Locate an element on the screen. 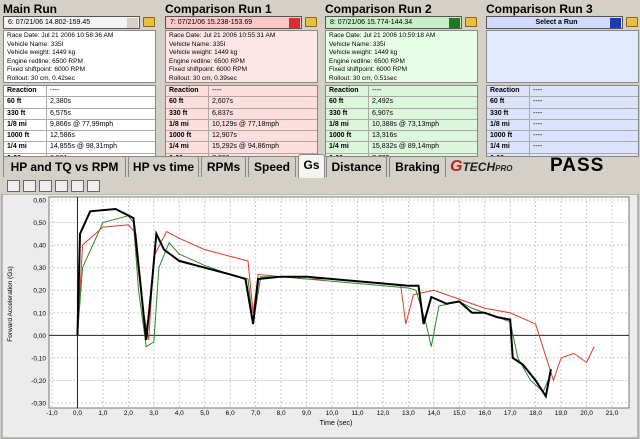 Image resolution: width=640 pixels, height=439 pixels. x-tick-label: 17,0 is located at coordinates (510, 413).